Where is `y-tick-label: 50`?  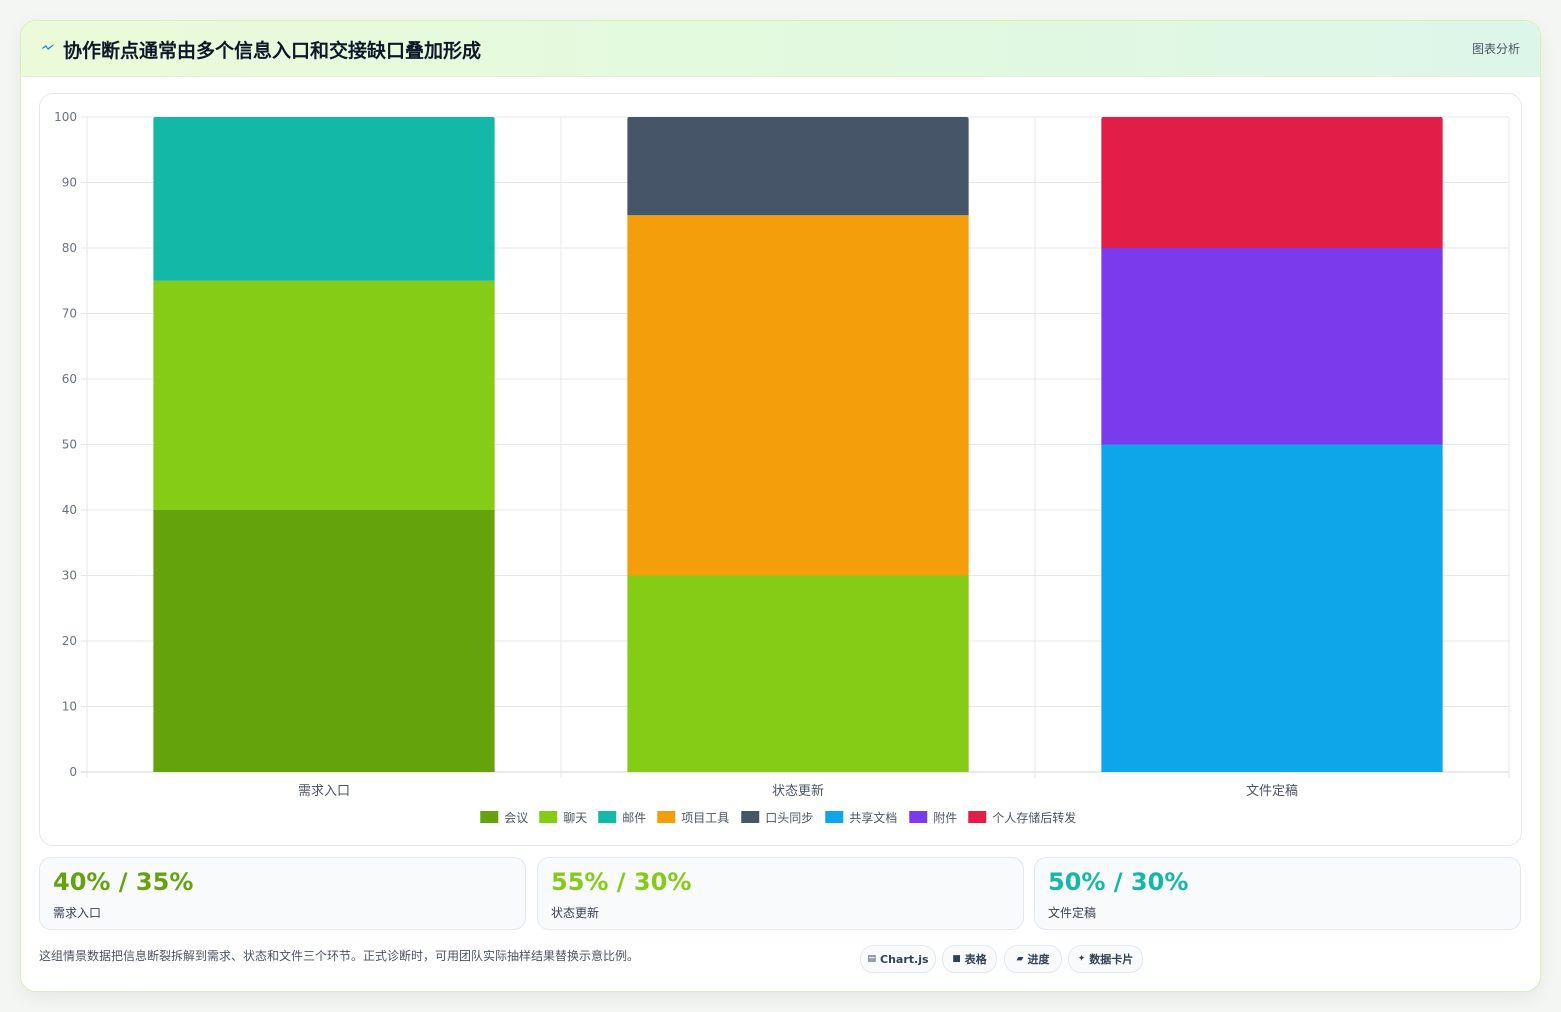
y-tick-label: 50 is located at coordinates (69, 445).